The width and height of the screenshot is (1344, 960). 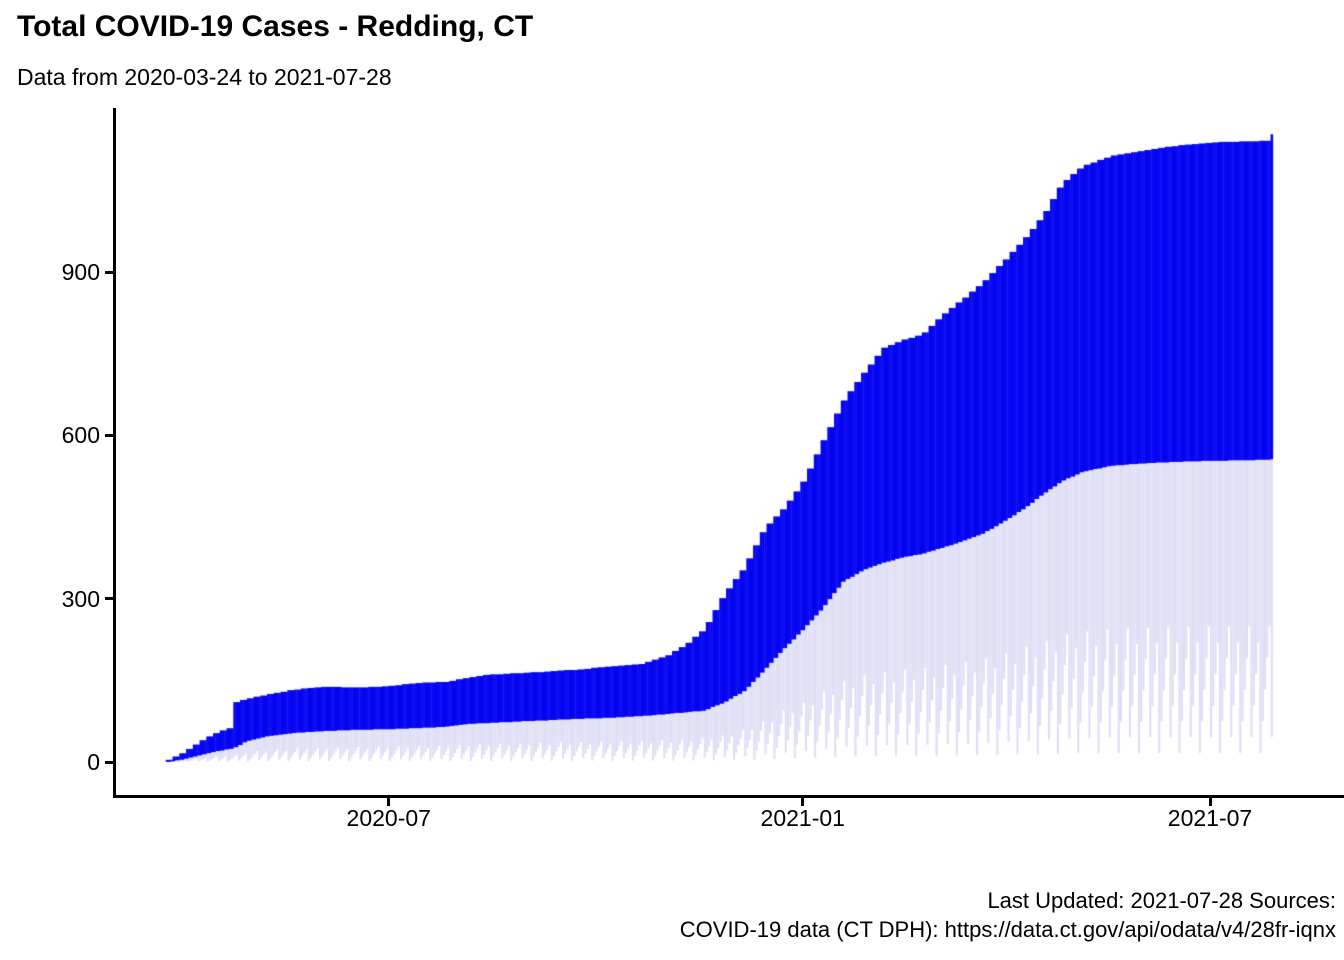 What do you see at coordinates (93, 762) in the screenshot?
I see `y-tick-label: 0` at bounding box center [93, 762].